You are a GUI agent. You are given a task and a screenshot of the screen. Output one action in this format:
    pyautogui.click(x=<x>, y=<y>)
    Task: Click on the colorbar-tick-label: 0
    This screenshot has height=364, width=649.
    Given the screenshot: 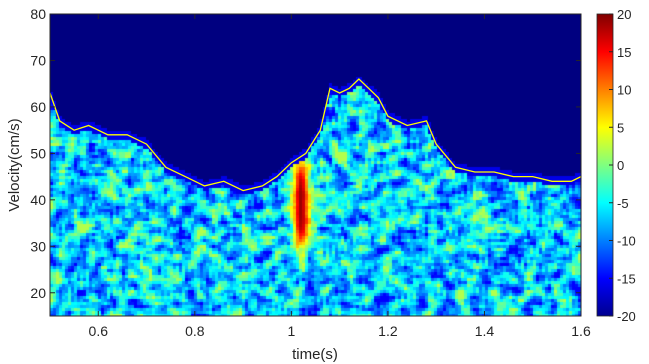 What is the action you would take?
    pyautogui.click(x=620, y=165)
    